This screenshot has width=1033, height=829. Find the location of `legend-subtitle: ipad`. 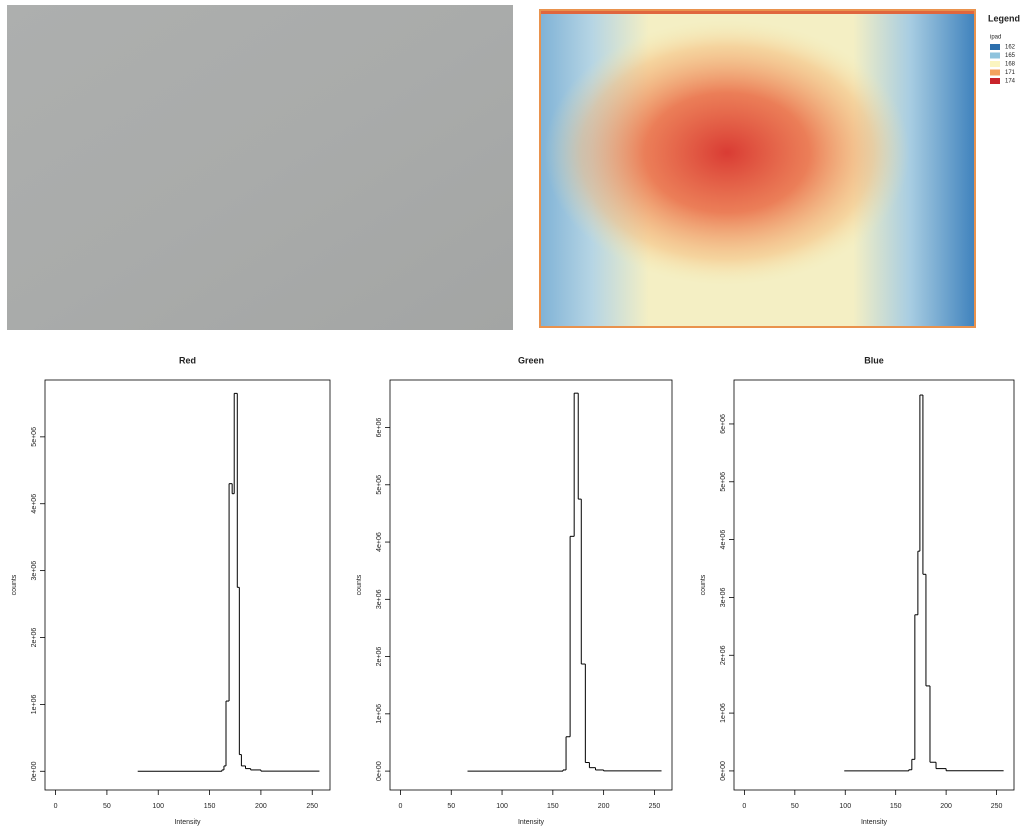

legend-subtitle: ipad is located at coordinates (995, 38).